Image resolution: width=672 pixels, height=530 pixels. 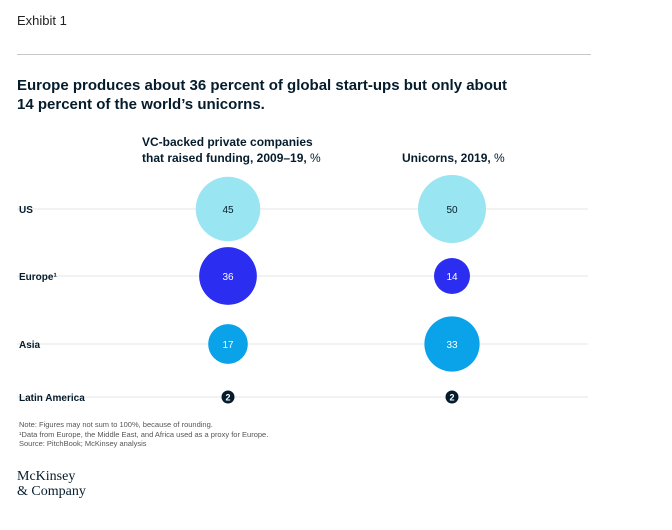 I want to click on mckinsey-logo: McKinsey & Company, so click(x=51, y=484).